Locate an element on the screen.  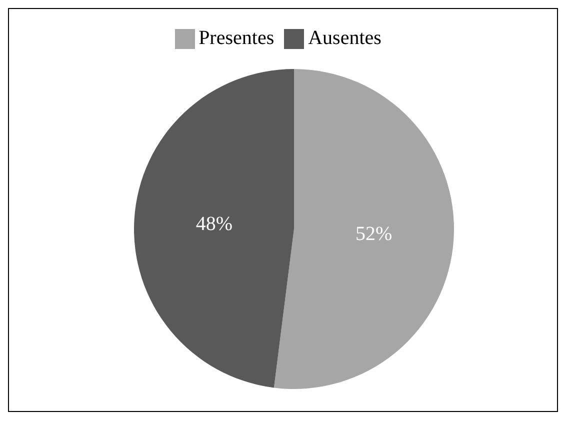
data-label: 52% is located at coordinates (374, 234).